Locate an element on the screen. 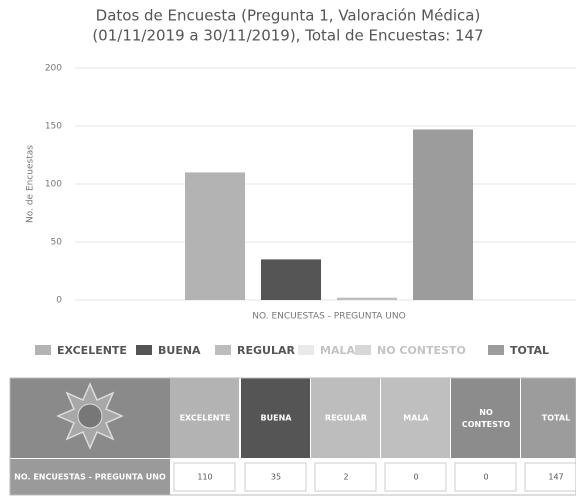 This screenshot has height=500, width=576. legend-label: BUENA is located at coordinates (179, 350).